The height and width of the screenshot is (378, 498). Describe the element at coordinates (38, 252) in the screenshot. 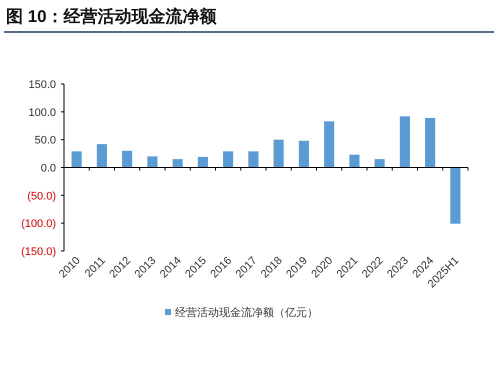

I see `y-tick-label: (150.0)` at that location.